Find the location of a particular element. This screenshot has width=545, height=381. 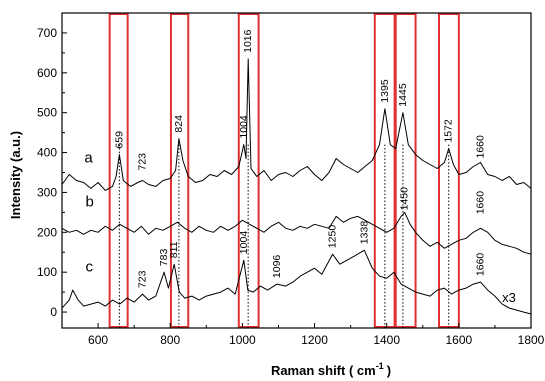

series-label-a: a is located at coordinates (88, 158).